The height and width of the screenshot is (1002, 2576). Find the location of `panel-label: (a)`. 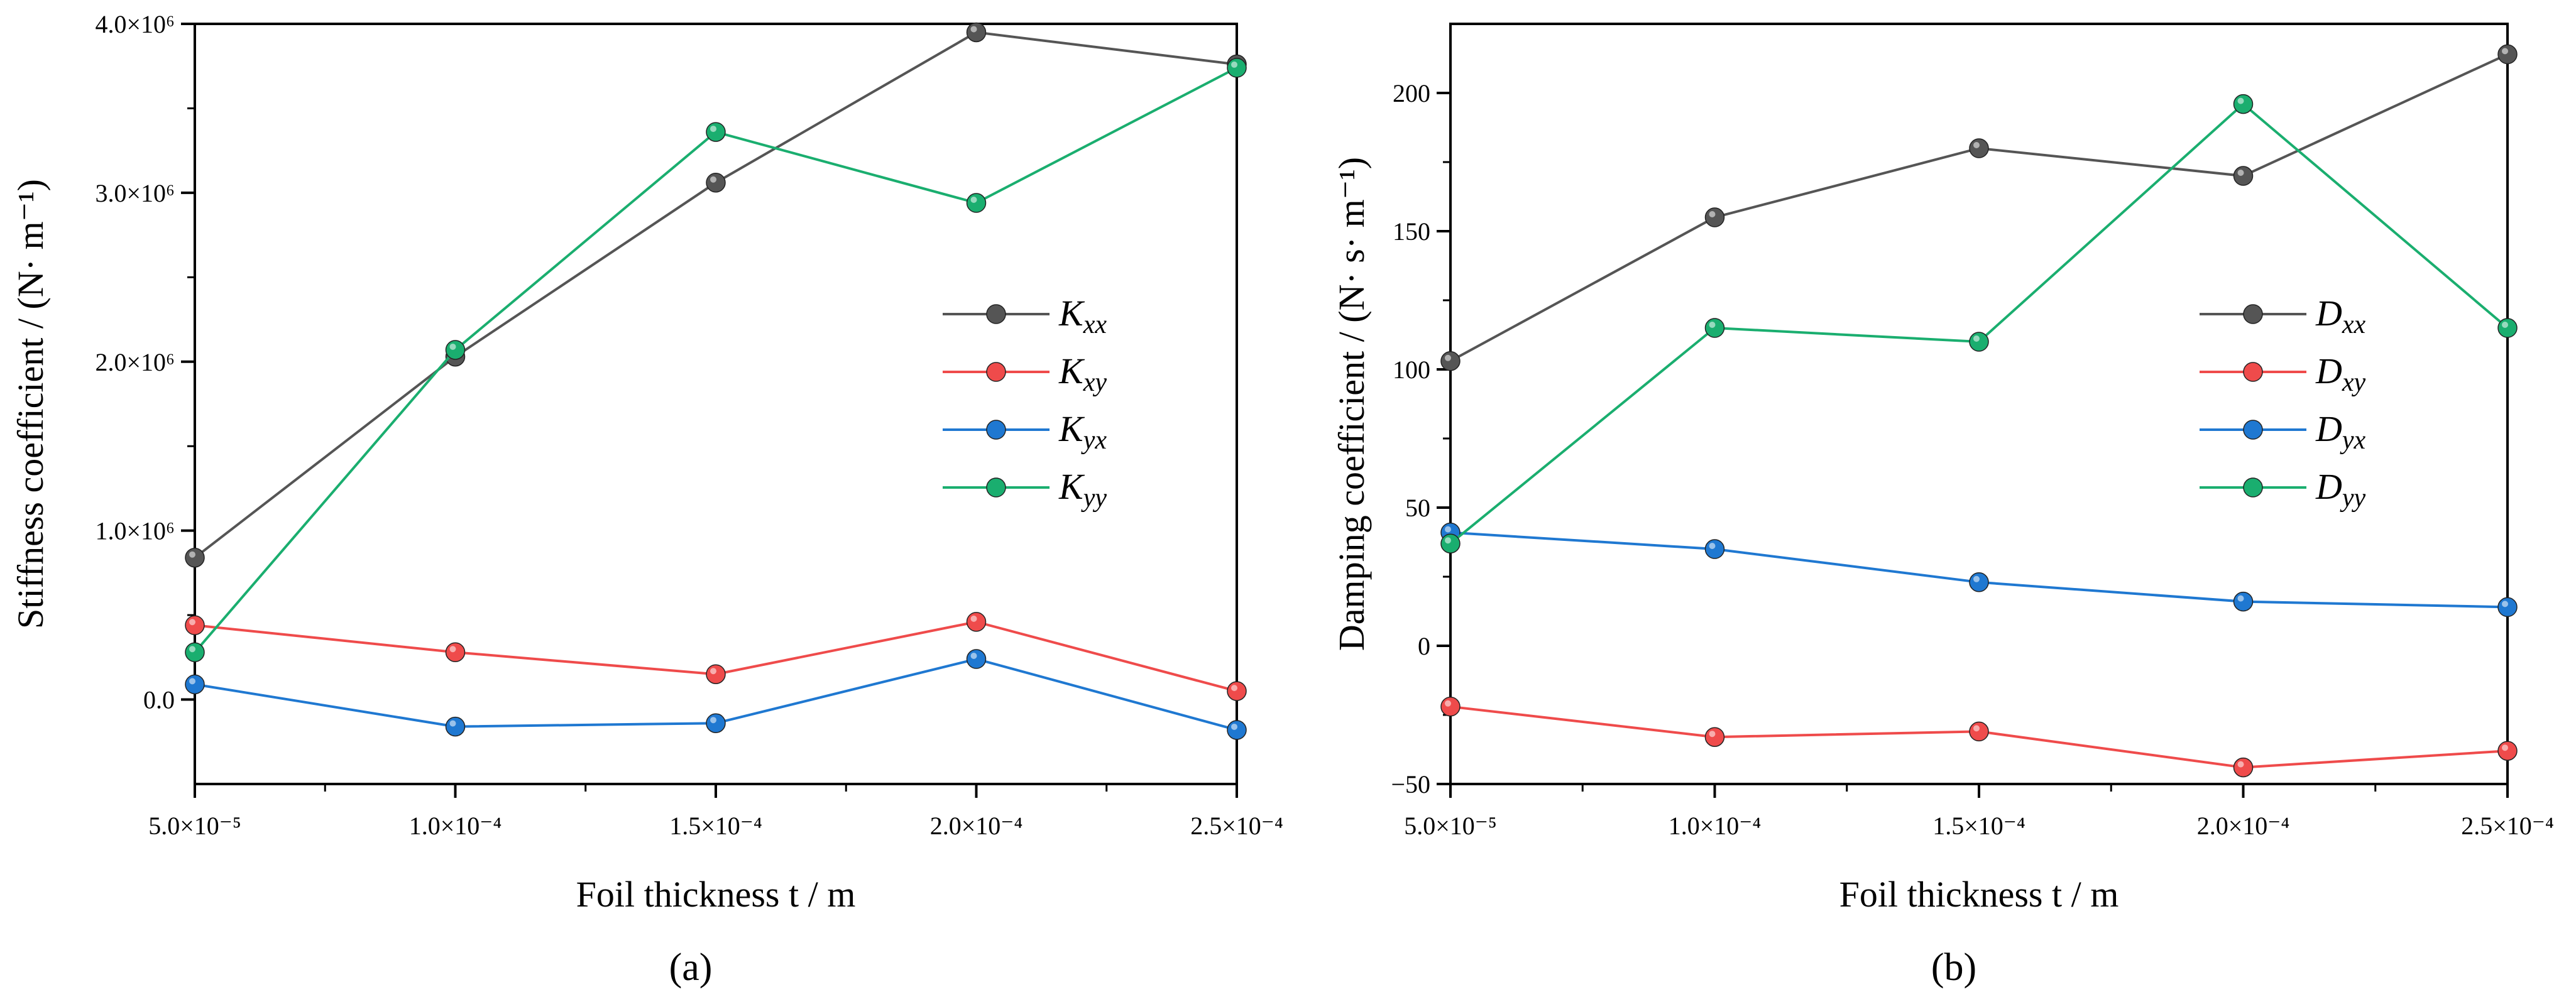

panel-label: (a) is located at coordinates (691, 967).